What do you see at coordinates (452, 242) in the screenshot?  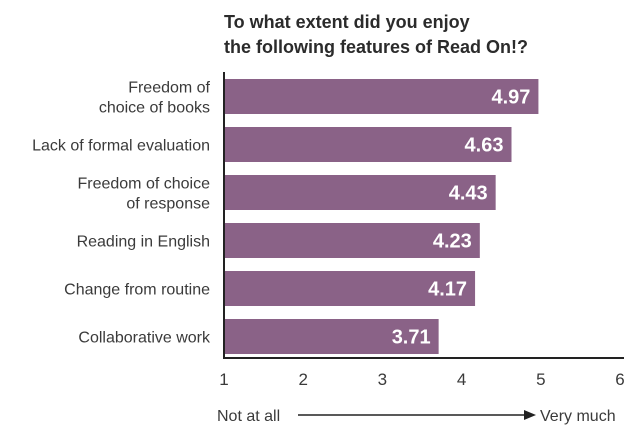 I see `bar-value-label-3: 4.23` at bounding box center [452, 242].